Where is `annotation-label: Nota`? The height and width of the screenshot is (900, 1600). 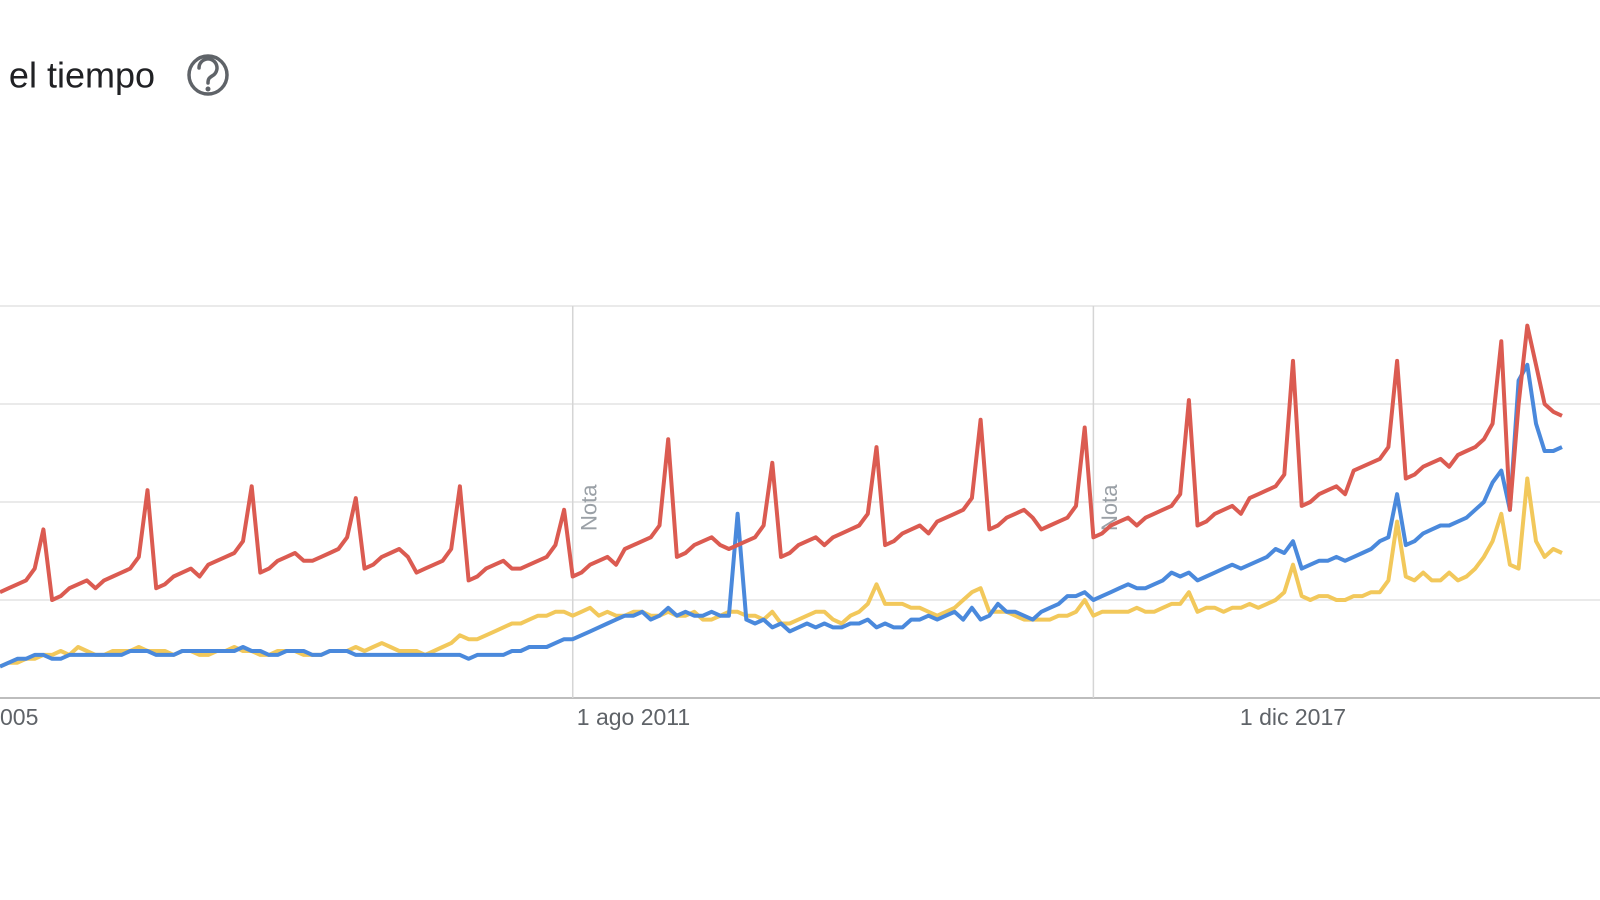 annotation-label: Nota is located at coordinates (589, 507).